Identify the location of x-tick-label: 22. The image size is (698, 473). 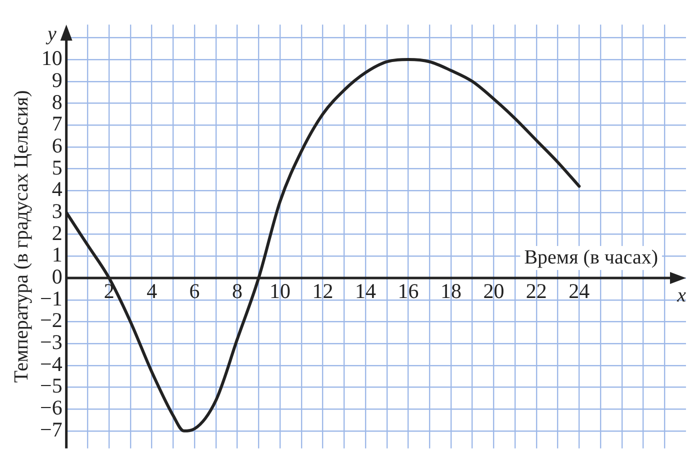
(536, 291).